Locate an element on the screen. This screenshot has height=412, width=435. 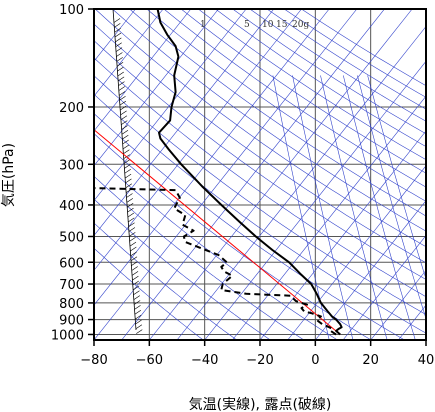
y-axis-title: 気圧(hPa) is located at coordinates (9, 175).